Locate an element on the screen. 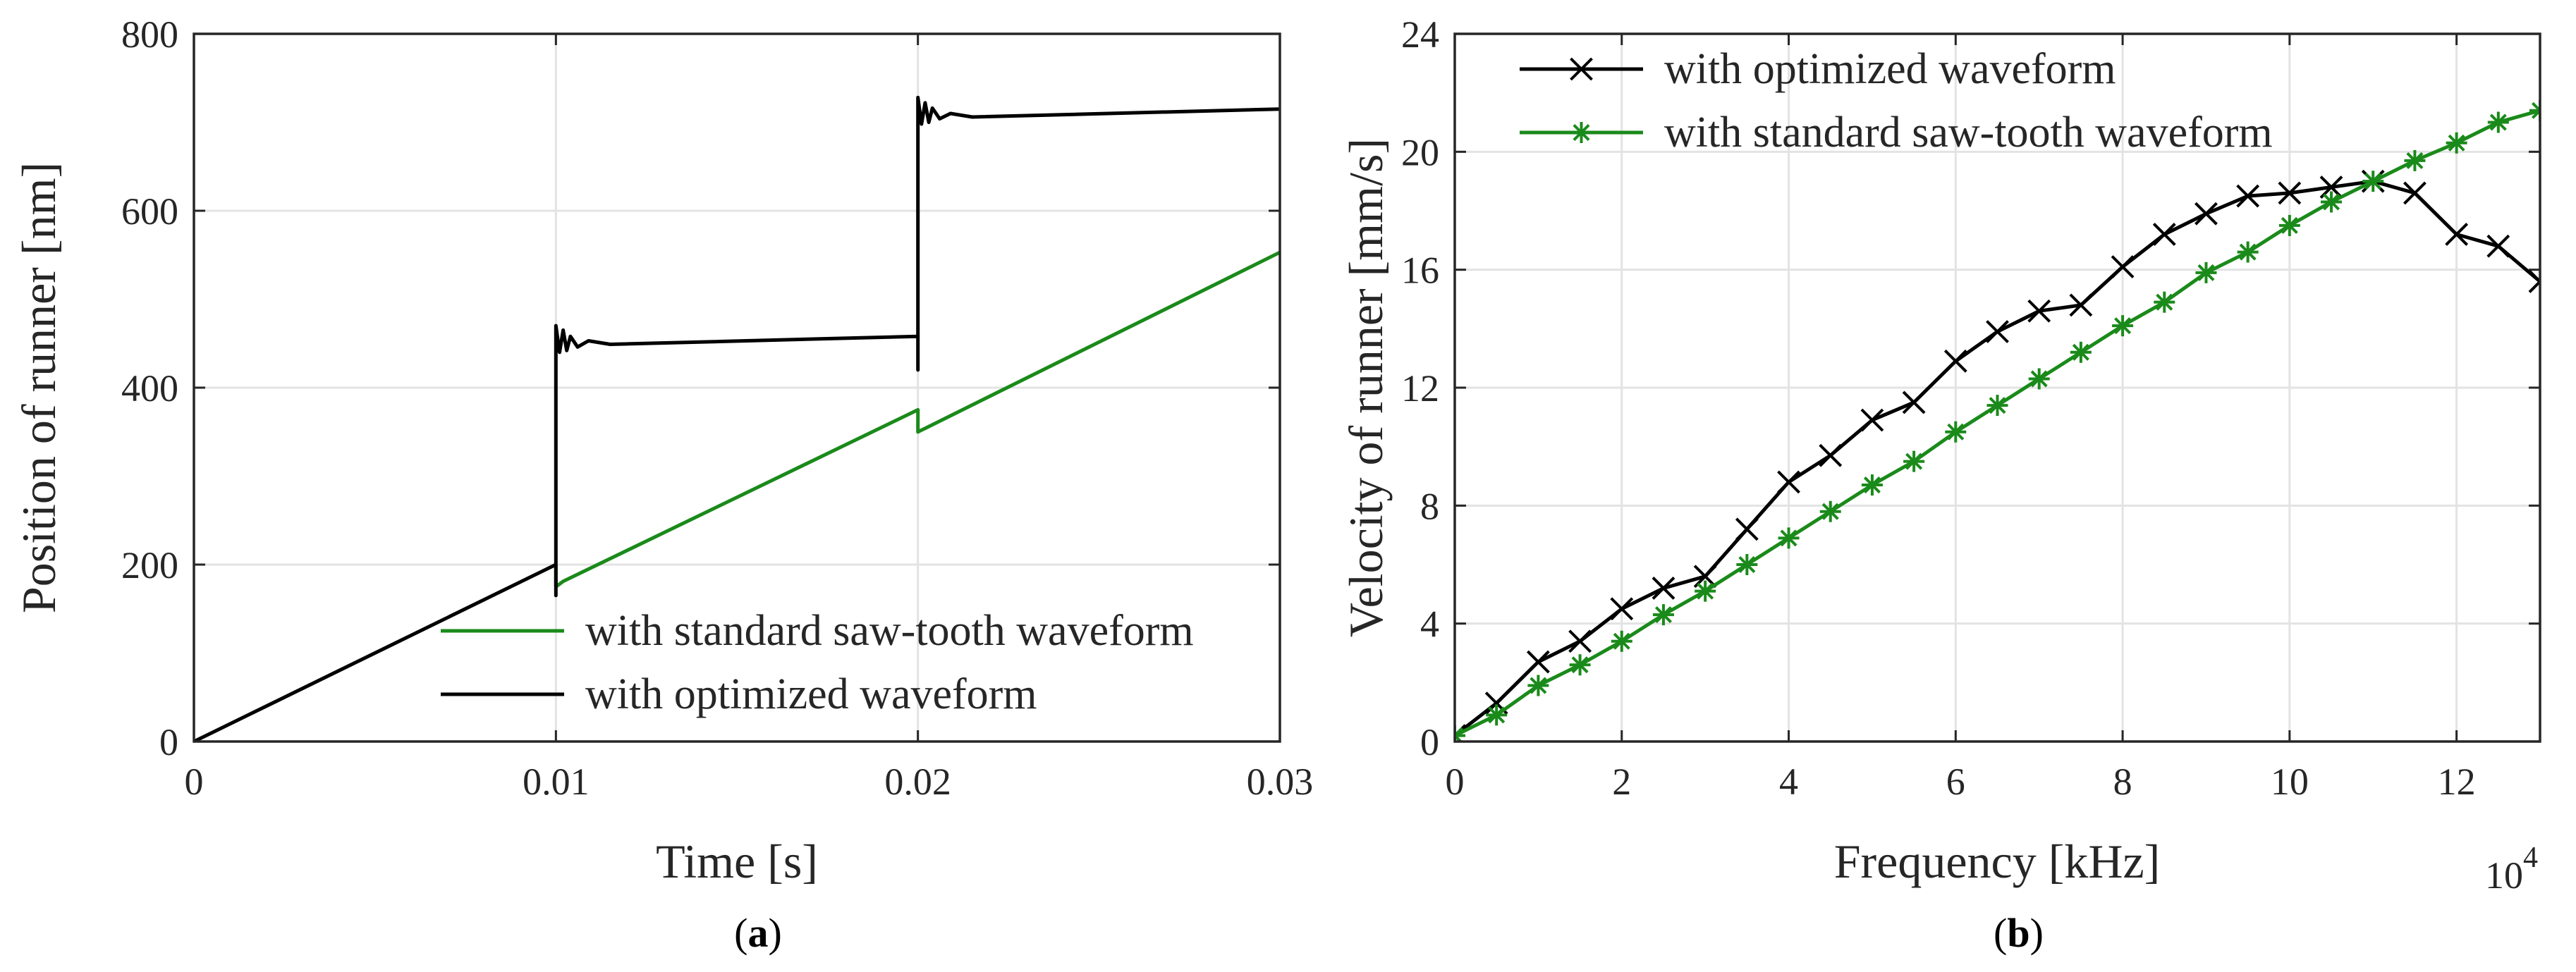 The width and height of the screenshot is (2576, 972). x-exponent-label: 104 is located at coordinates (2512, 870).